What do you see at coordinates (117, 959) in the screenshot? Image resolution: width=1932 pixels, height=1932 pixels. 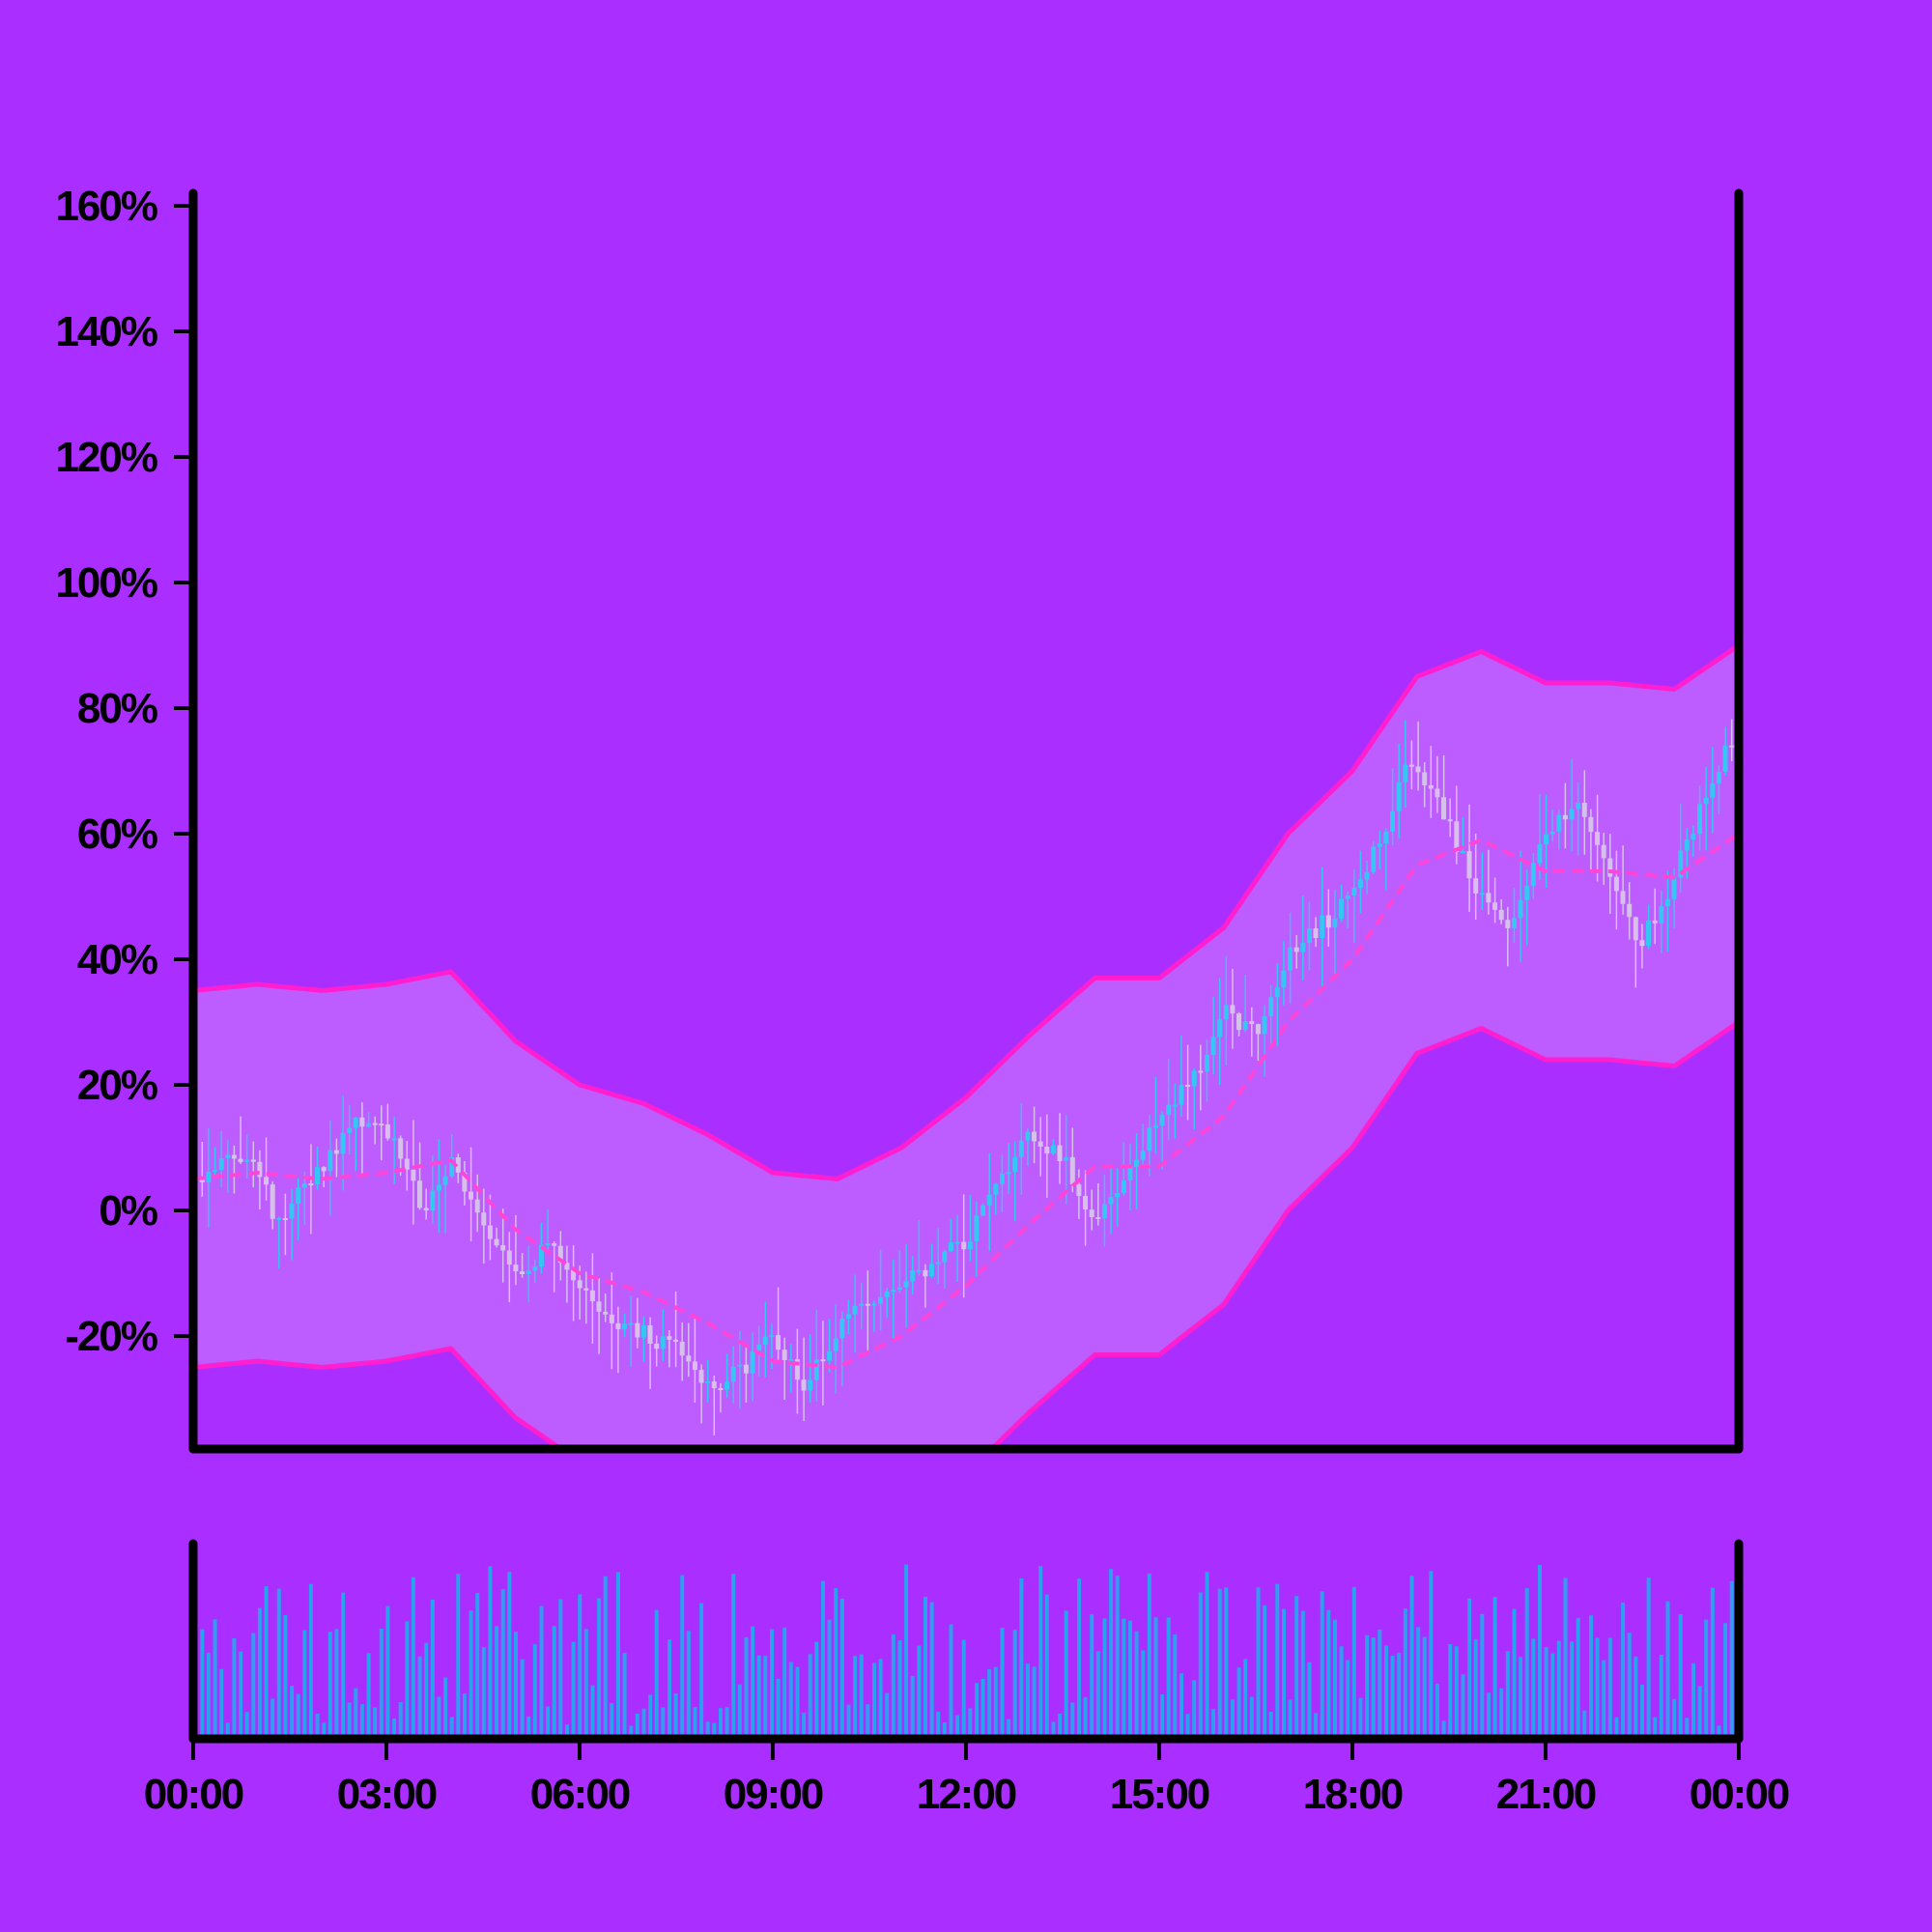 I see `y-tick-label: 40%` at bounding box center [117, 959].